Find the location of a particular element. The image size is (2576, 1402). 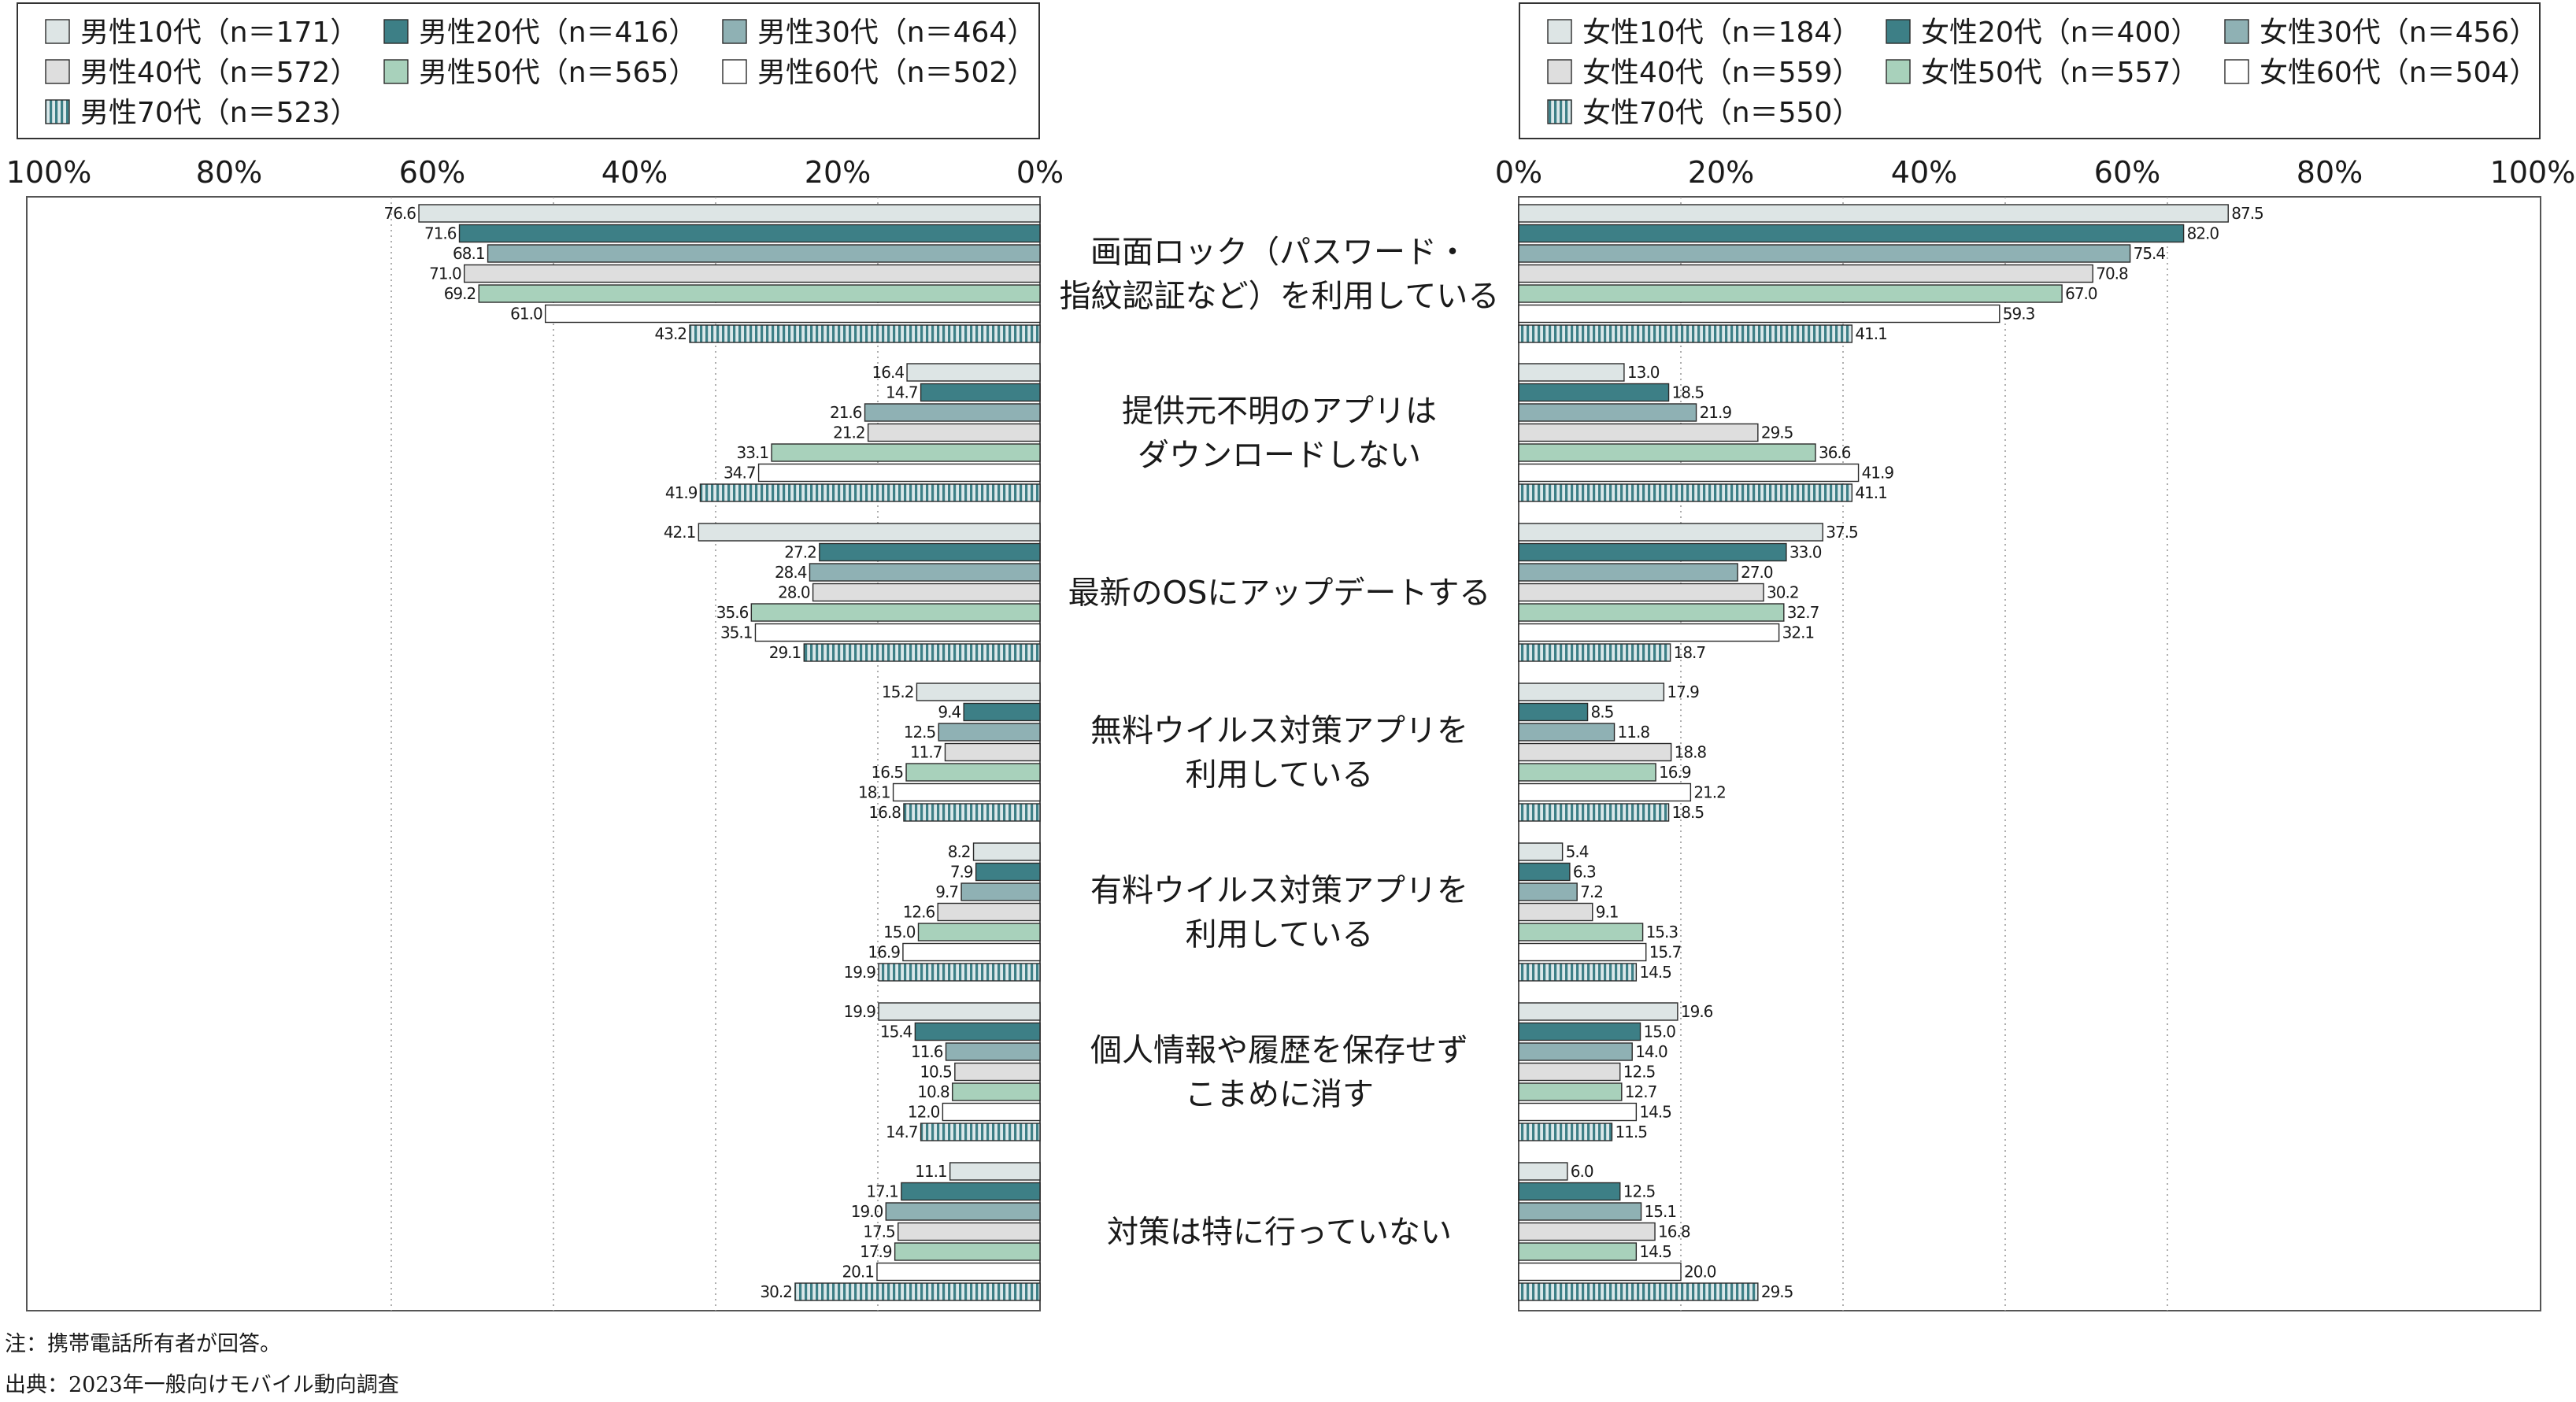

male-data-label: 16.5 is located at coordinates (888, 772).